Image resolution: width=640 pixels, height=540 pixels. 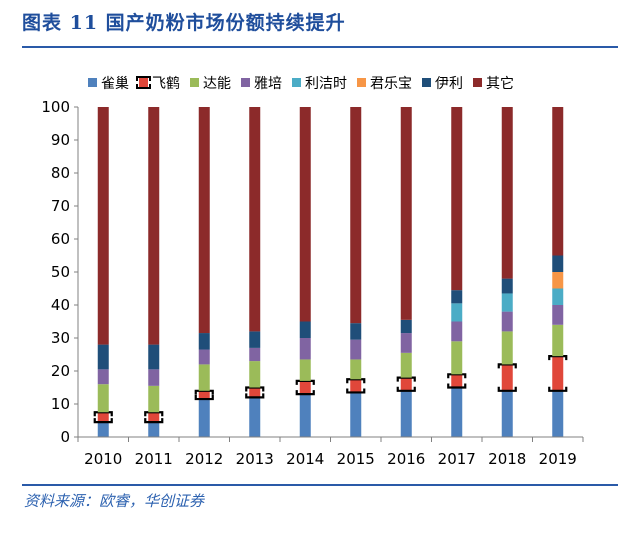 I want to click on bar-segment-伊利-2015, so click(x=356, y=331).